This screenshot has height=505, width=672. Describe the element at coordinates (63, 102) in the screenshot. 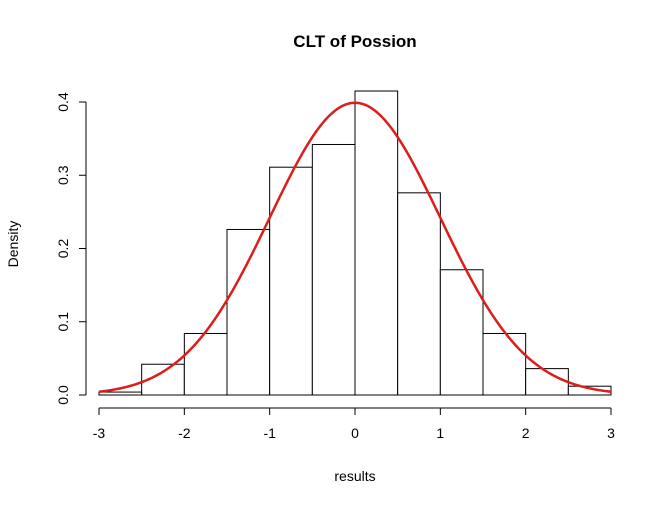

I see `y-tick-label-4: 0.4` at that location.